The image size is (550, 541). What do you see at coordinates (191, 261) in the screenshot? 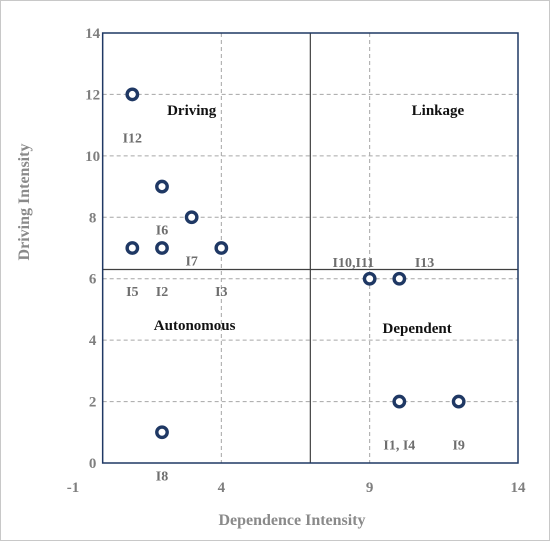
I see `point-label: I7` at bounding box center [191, 261].